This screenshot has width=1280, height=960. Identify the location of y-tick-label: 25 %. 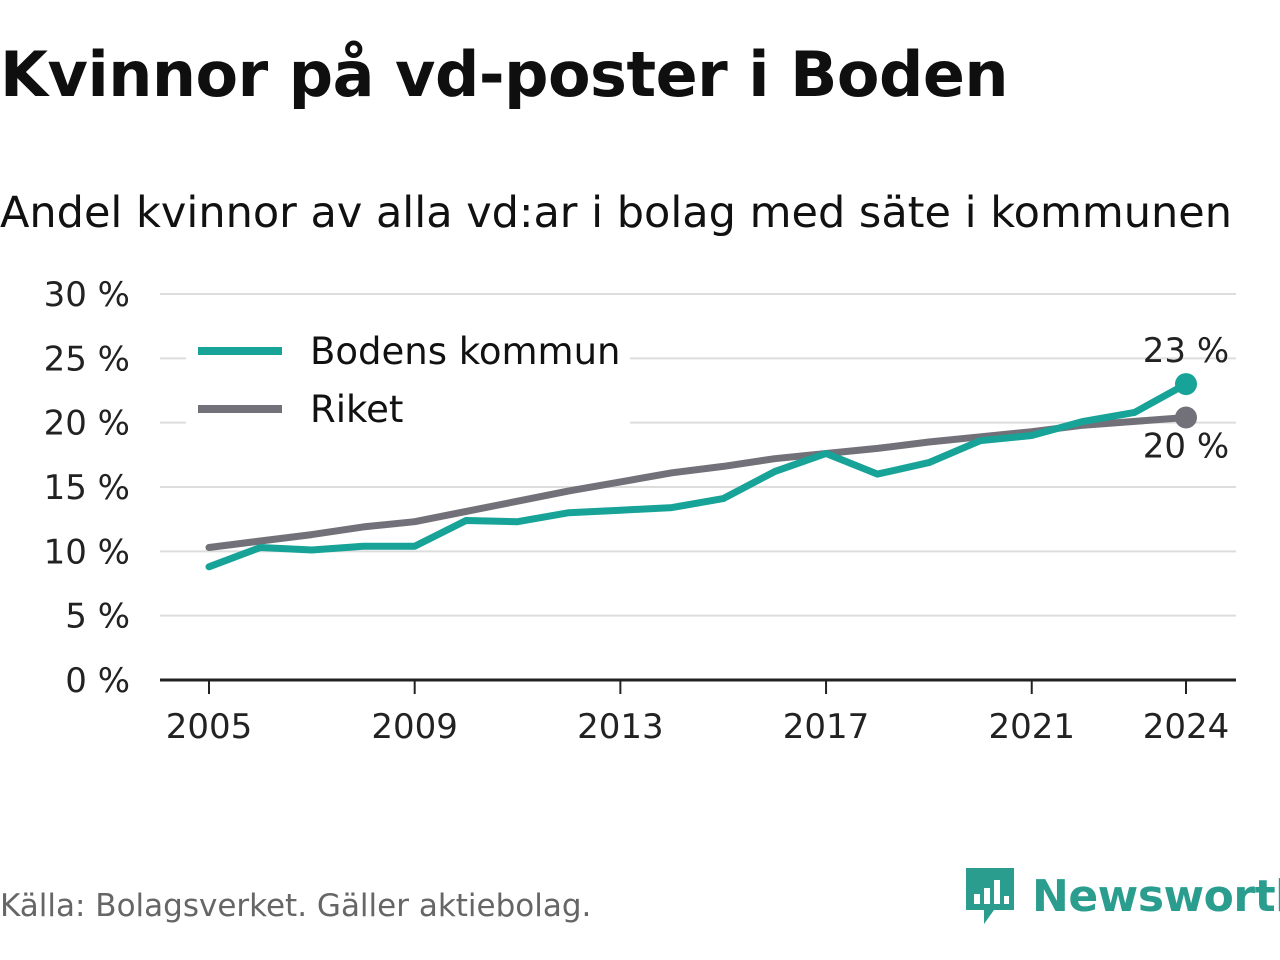
(87, 359).